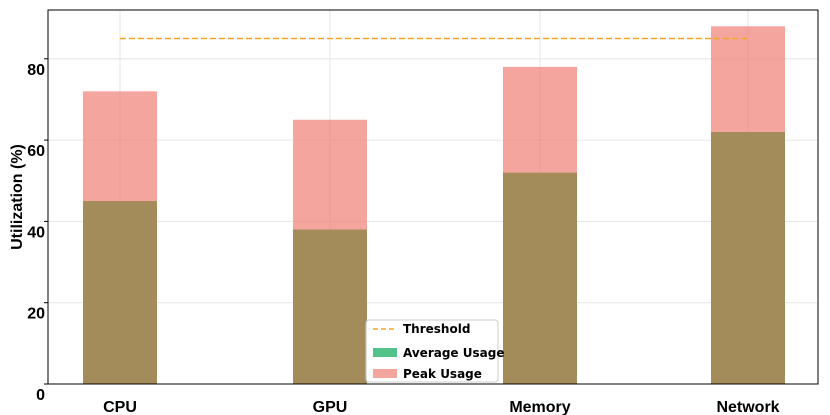  Describe the element at coordinates (40, 395) in the screenshot. I see `y-tick-label: 0` at that location.